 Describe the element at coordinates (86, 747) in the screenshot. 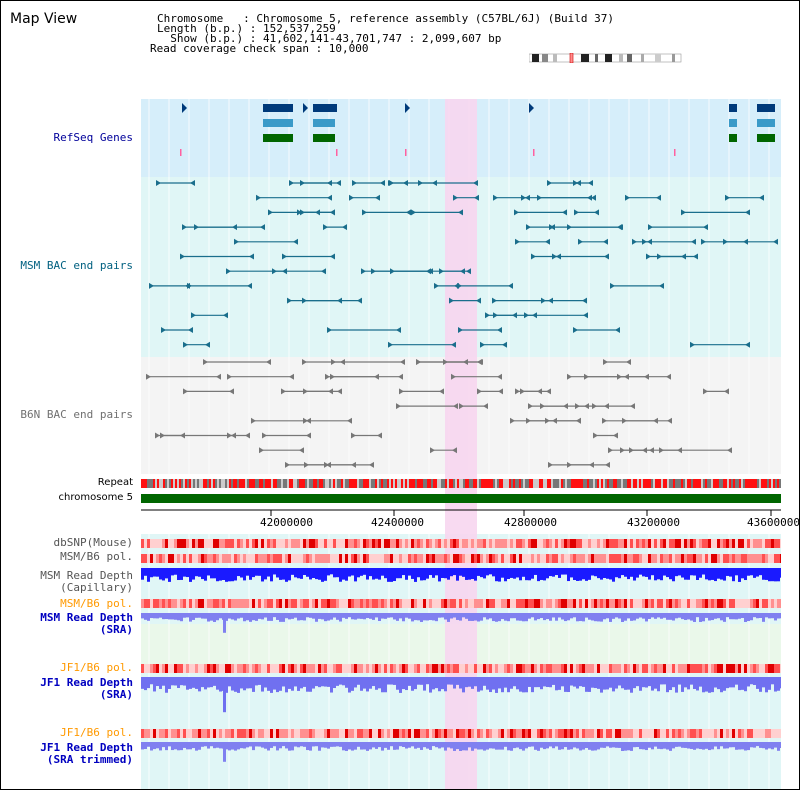

I see `track-label-jf1-read-depth-trim: JF1 Read Depth` at that location.